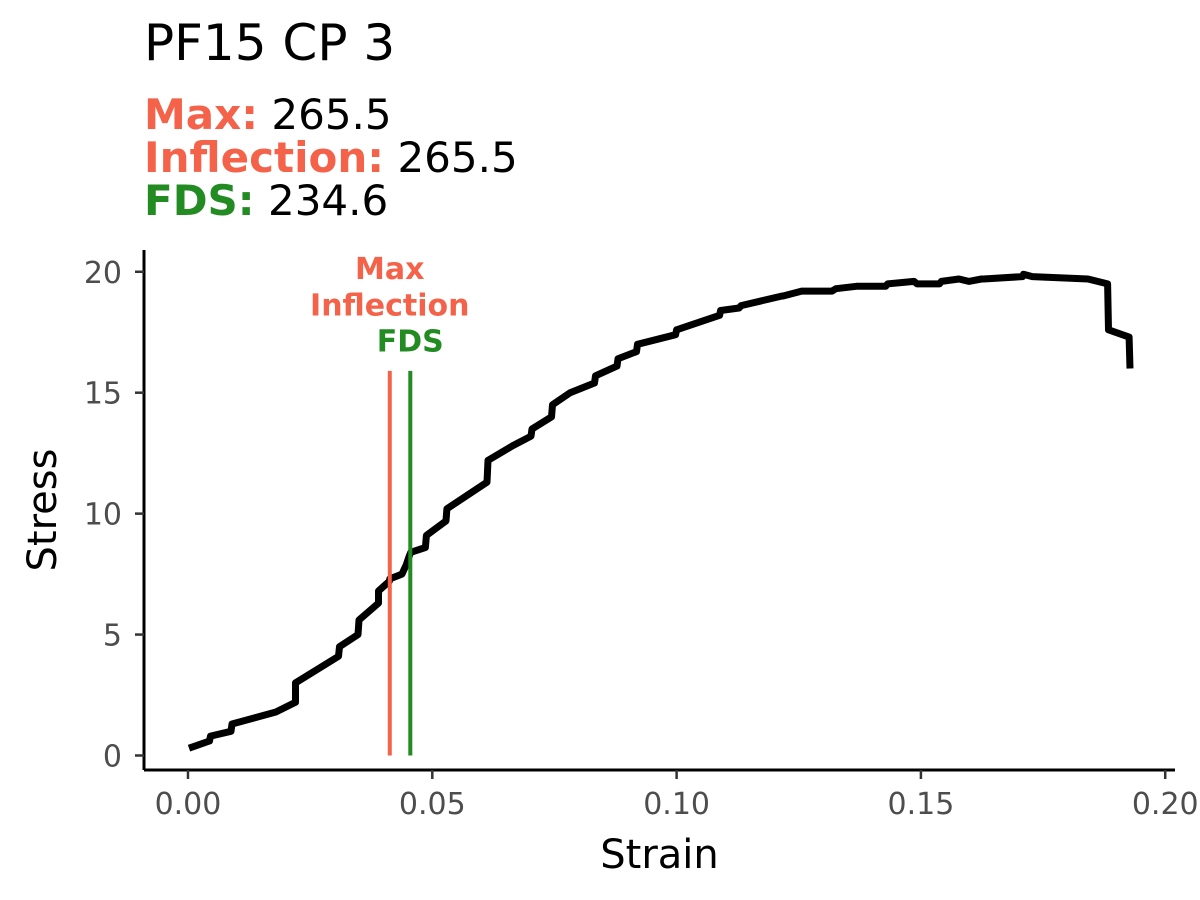 The width and height of the screenshot is (1200, 900). Describe the element at coordinates (921, 804) in the screenshot. I see `x-tick-label: 0.15` at that location.